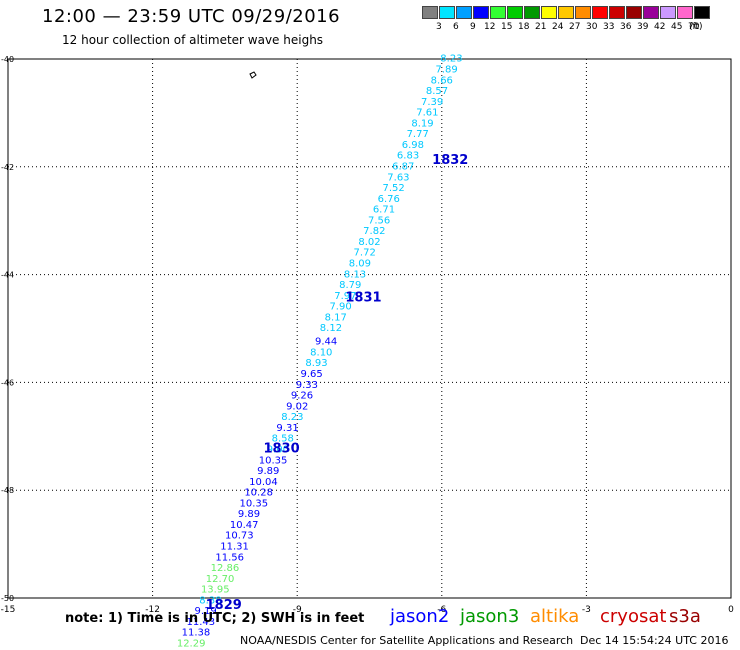 Image resolution: width=740 pixels, height=650 pixels. What do you see at coordinates (336, 317) in the screenshot?
I see `swh-reading: 8.17` at bounding box center [336, 317].